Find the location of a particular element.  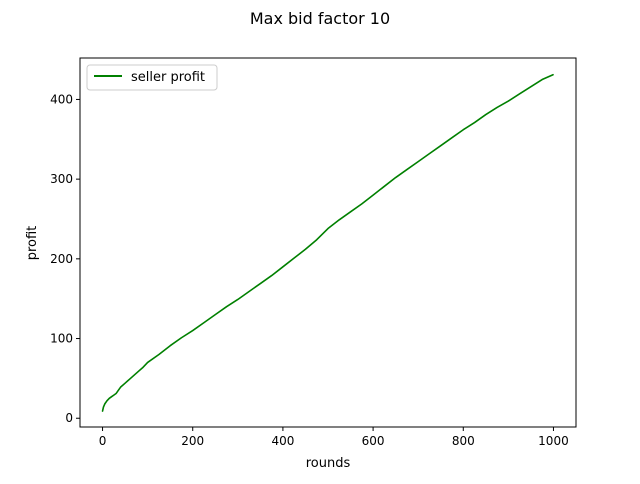

y-axis-label: profit is located at coordinates (32, 243).